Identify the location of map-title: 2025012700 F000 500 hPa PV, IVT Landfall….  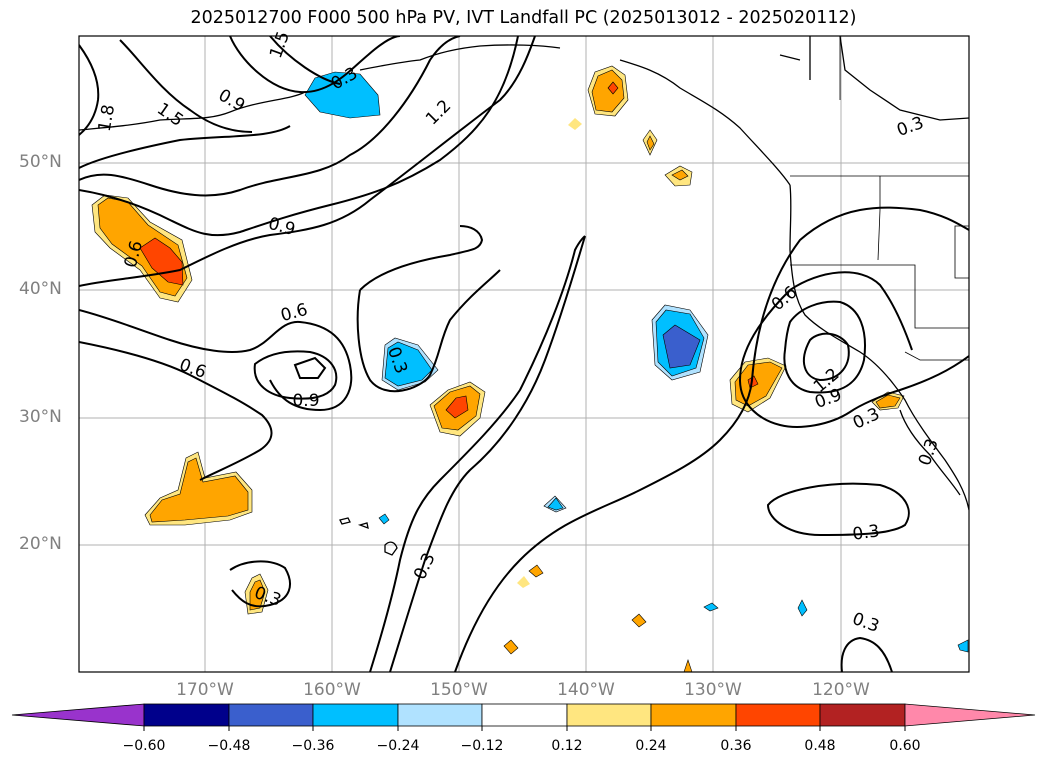
(523, 18).